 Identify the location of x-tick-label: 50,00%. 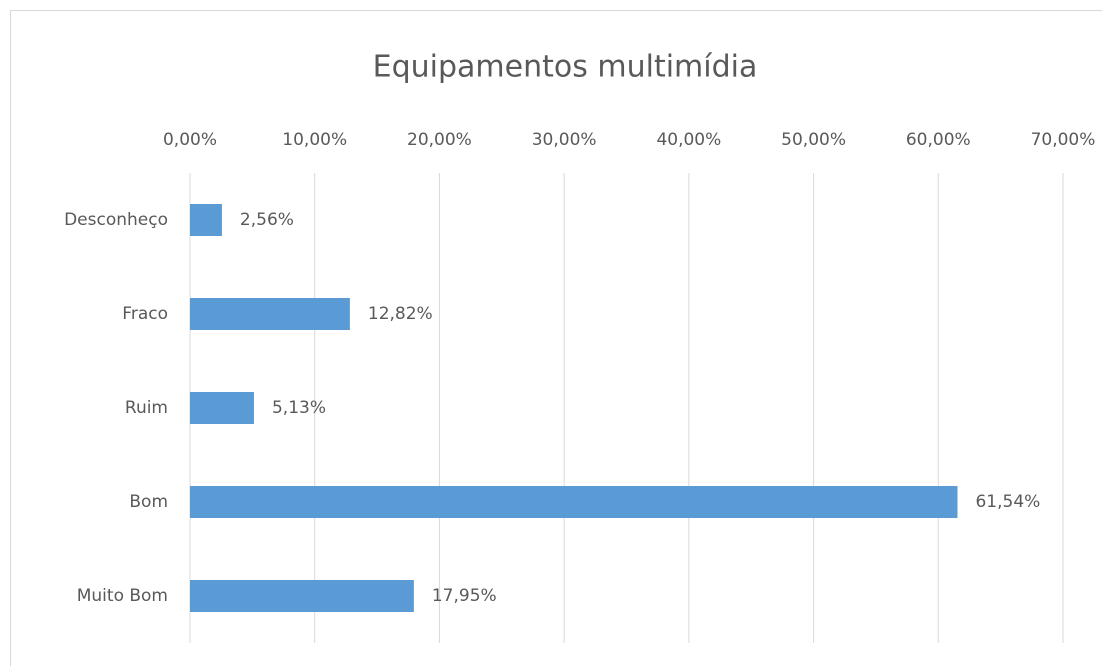
(813, 140).